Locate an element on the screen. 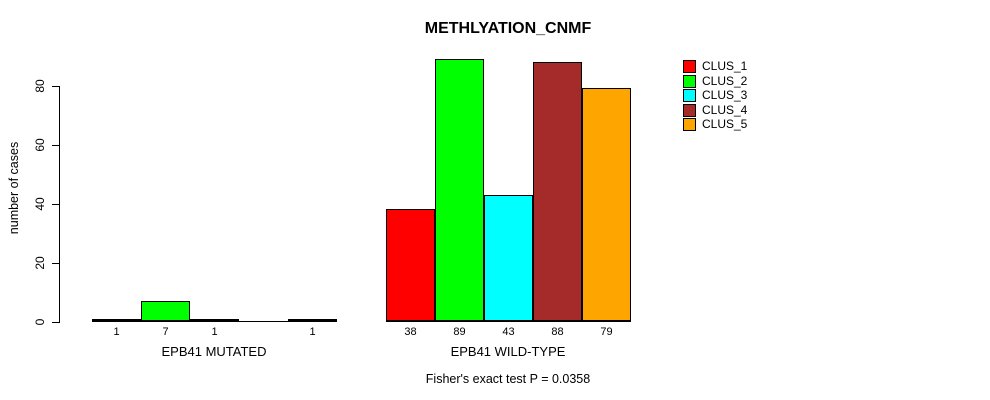  legend-label: CLUS_1 is located at coordinates (725, 66).